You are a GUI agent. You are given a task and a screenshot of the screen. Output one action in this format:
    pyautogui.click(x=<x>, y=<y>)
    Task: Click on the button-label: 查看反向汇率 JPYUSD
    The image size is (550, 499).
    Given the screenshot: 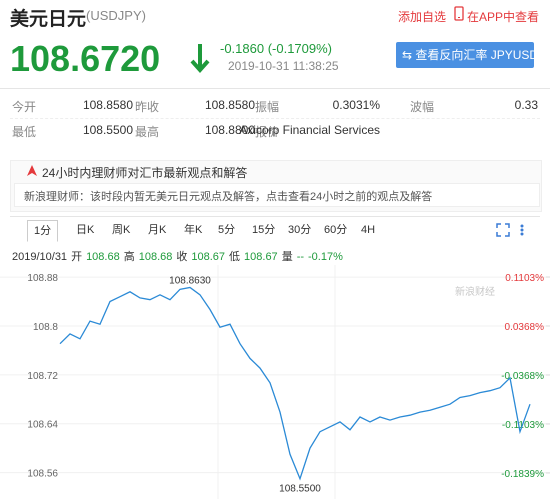 What is the action you would take?
    pyautogui.click(x=477, y=55)
    